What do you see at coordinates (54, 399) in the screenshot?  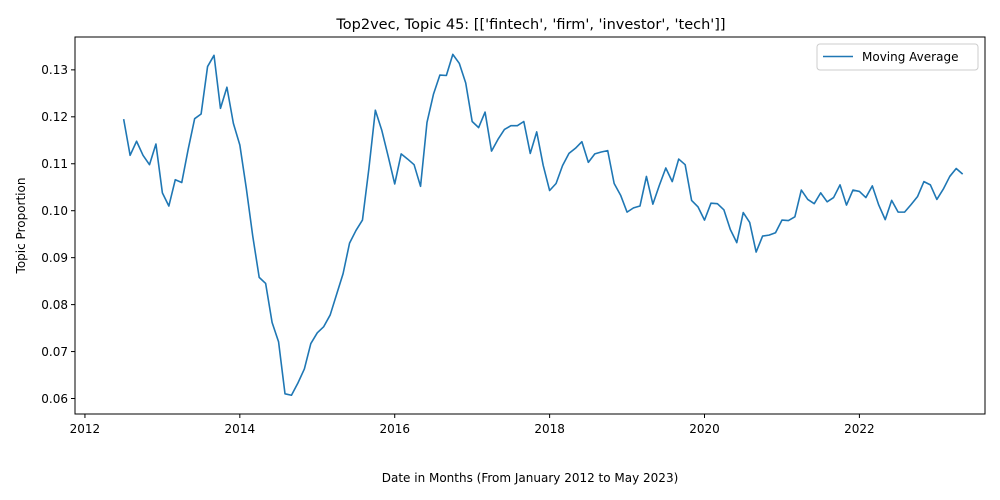 I see `y-tick-label: 0.06` at bounding box center [54, 399].